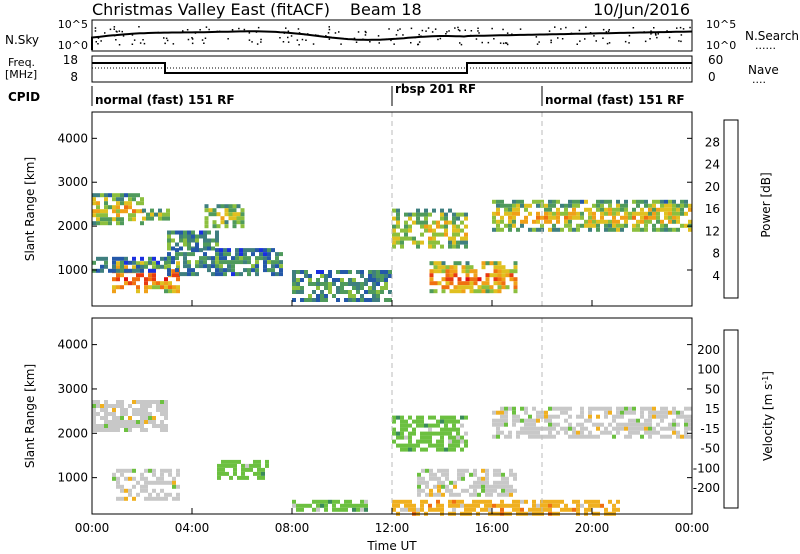  Describe the element at coordinates (768, 416) in the screenshot. I see `velocity-colorbar-label: Velocity [m s-1]` at that location.